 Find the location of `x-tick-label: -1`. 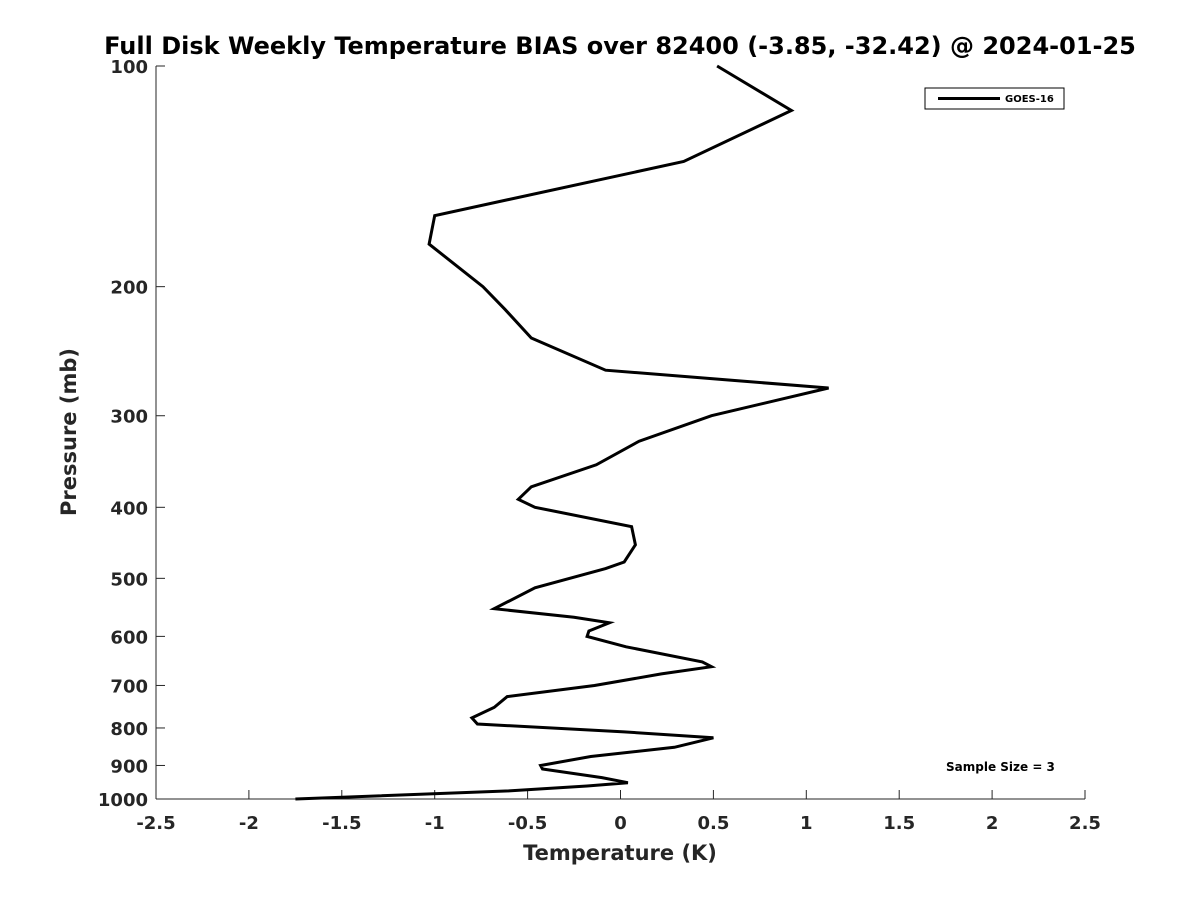

x-tick-label: -1 is located at coordinates (435, 823).